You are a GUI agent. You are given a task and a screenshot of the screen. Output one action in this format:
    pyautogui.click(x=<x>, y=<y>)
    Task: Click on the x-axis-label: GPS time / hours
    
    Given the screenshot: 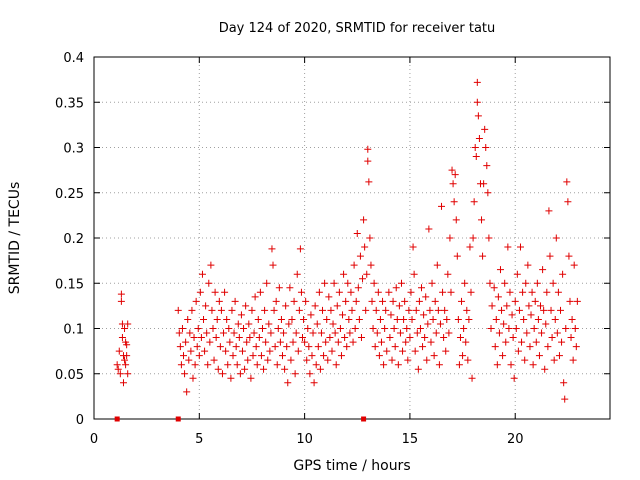 What is the action you would take?
    pyautogui.click(x=351, y=466)
    